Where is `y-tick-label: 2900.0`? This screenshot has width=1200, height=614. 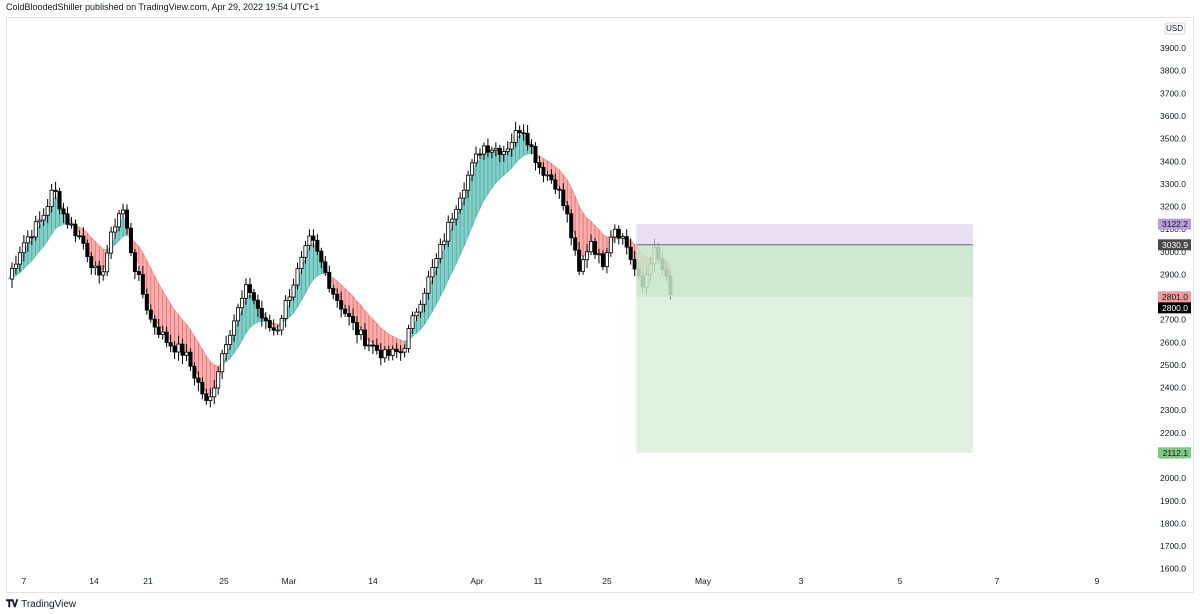 y-tick-label: 2900.0 is located at coordinates (1173, 274).